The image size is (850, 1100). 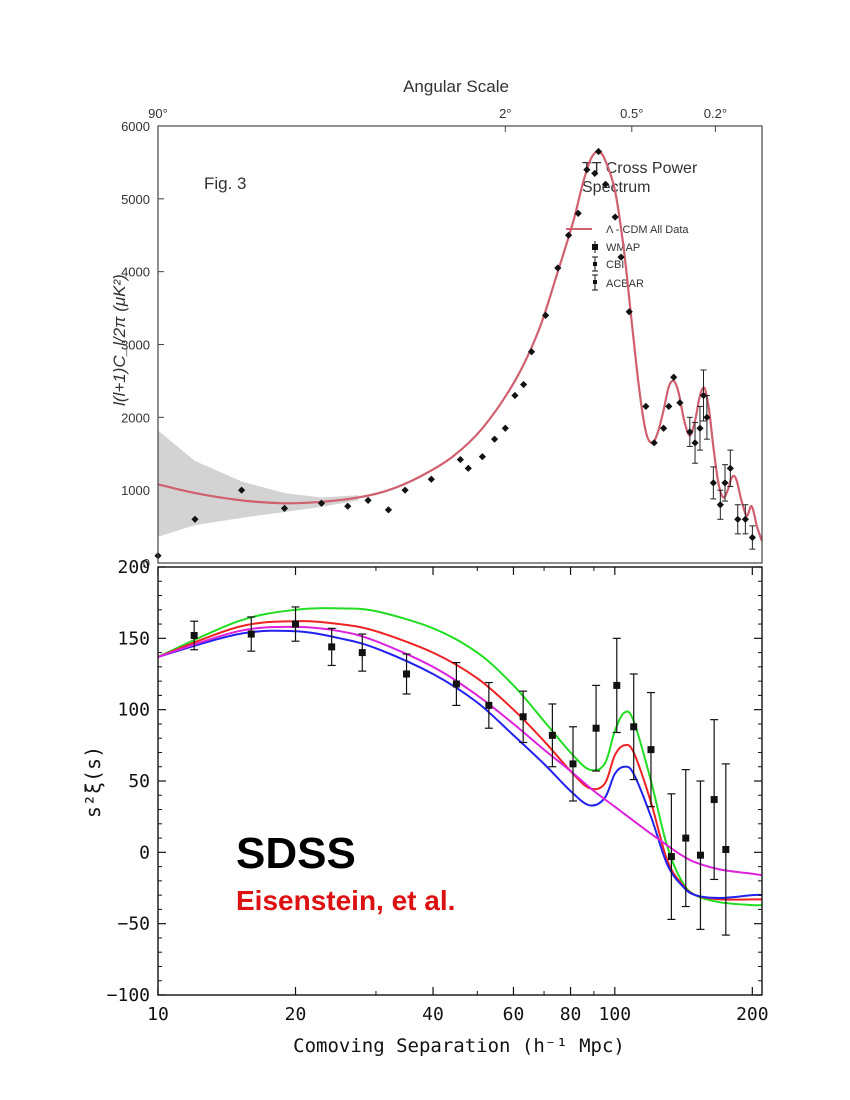 I want to click on bottom-y-tick-label: −50, so click(x=133, y=924).